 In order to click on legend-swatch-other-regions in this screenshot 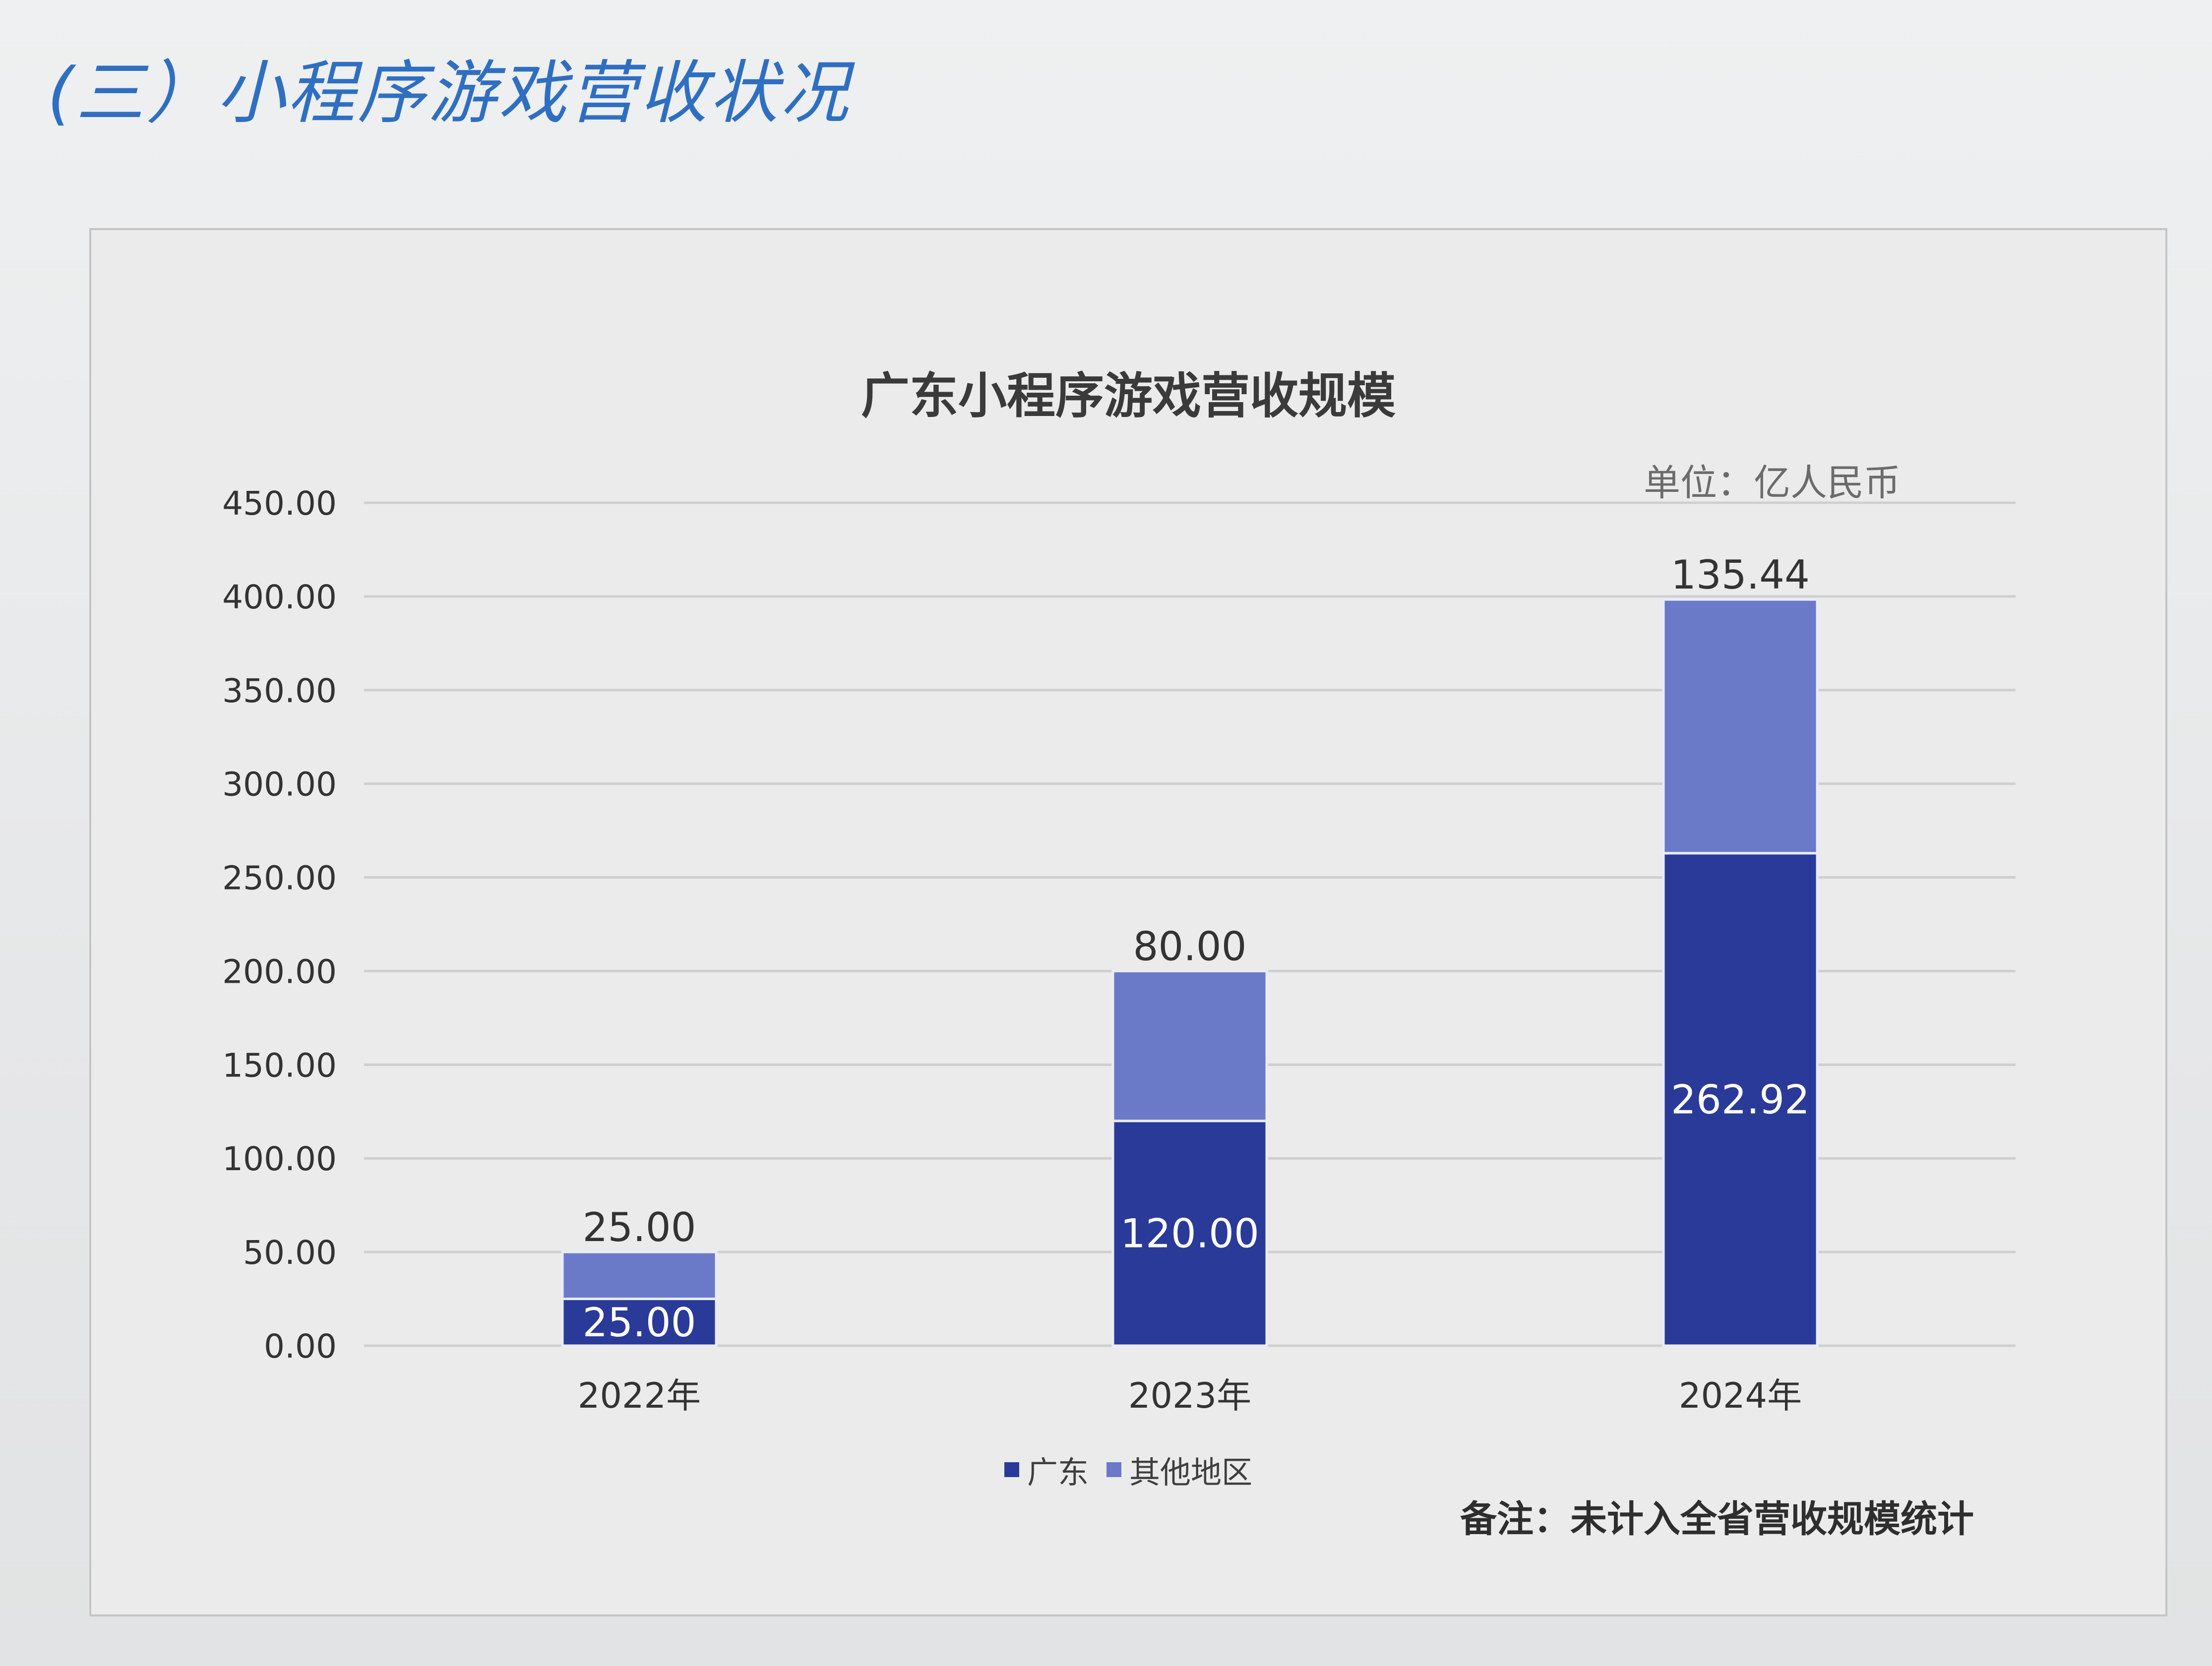, I will do `click(1113, 1469)`.